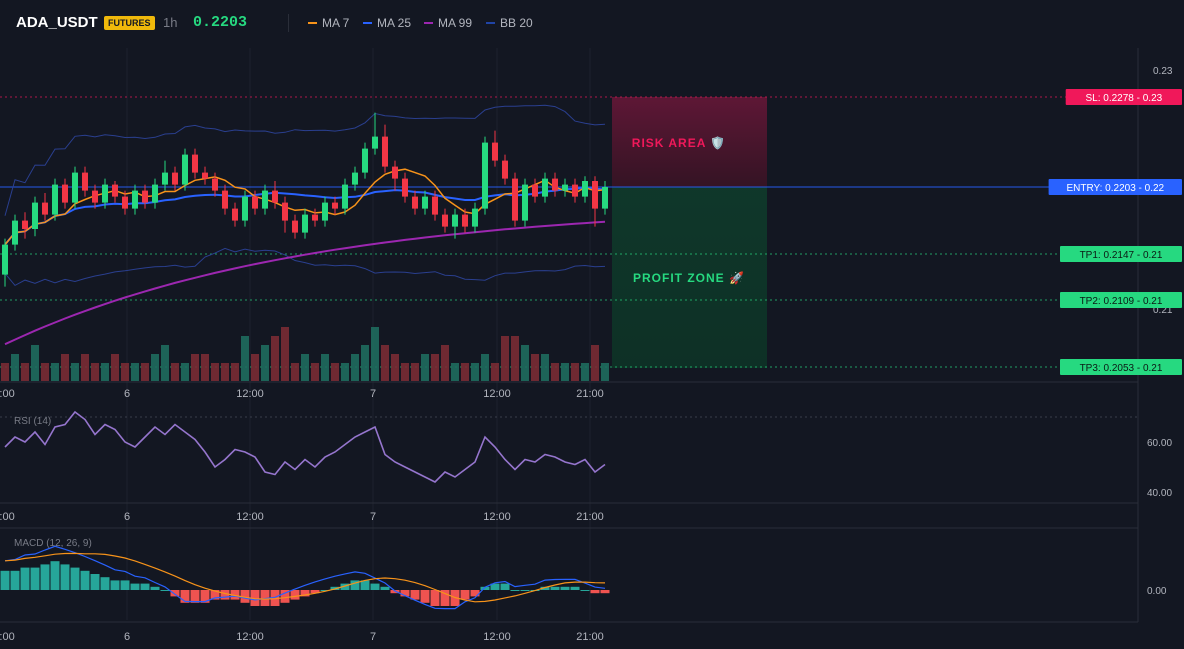 This screenshot has width=1184, height=649. What do you see at coordinates (1121, 300) in the screenshot?
I see `level-tag-tp2` at bounding box center [1121, 300].